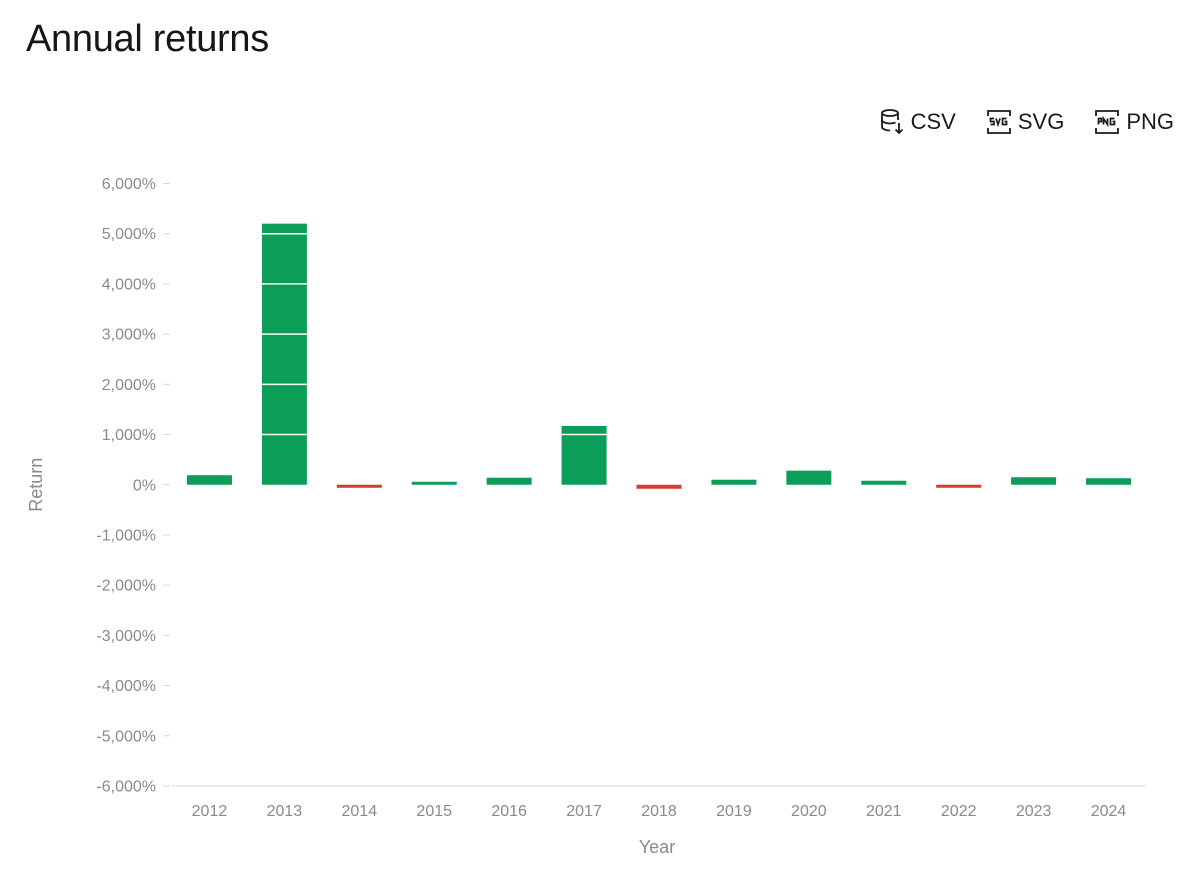 The width and height of the screenshot is (1196, 871). I want to click on bar-2015, so click(434, 483).